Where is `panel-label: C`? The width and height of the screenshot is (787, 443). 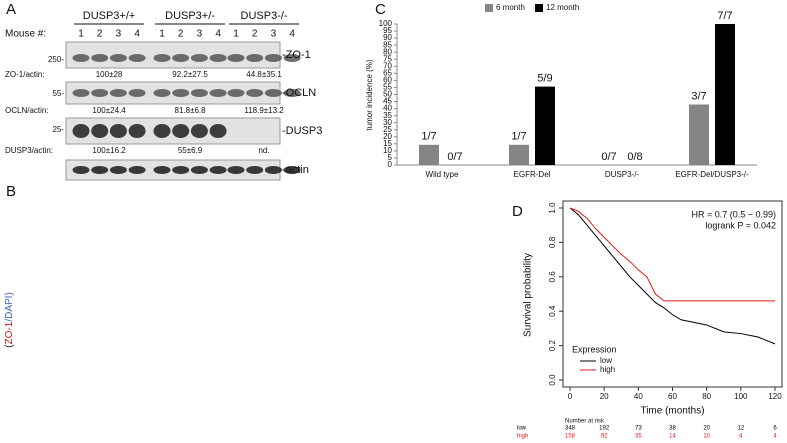 panel-label: C is located at coordinates (380, 9).